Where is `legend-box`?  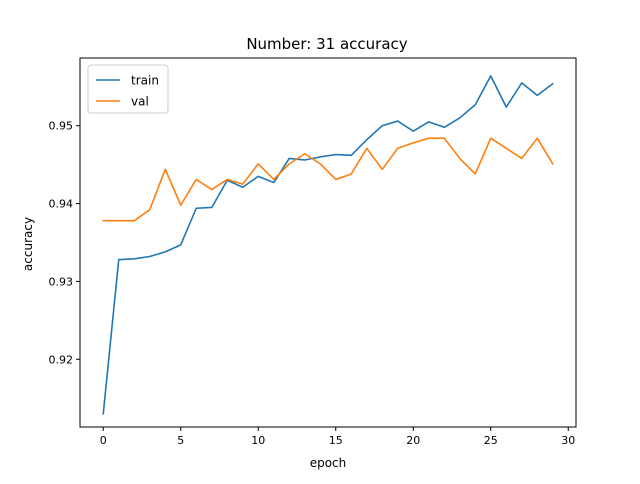
legend-box is located at coordinates (128, 89).